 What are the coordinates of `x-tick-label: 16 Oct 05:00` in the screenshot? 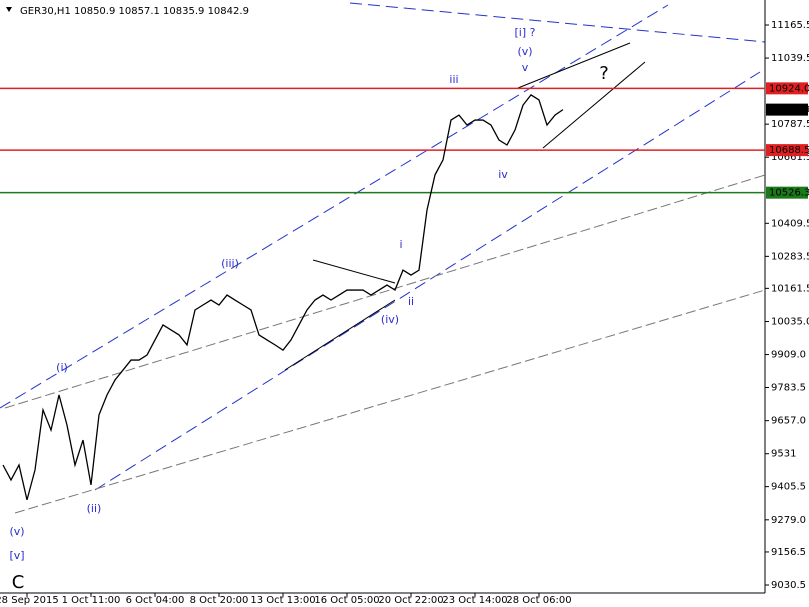 It's located at (346, 600).